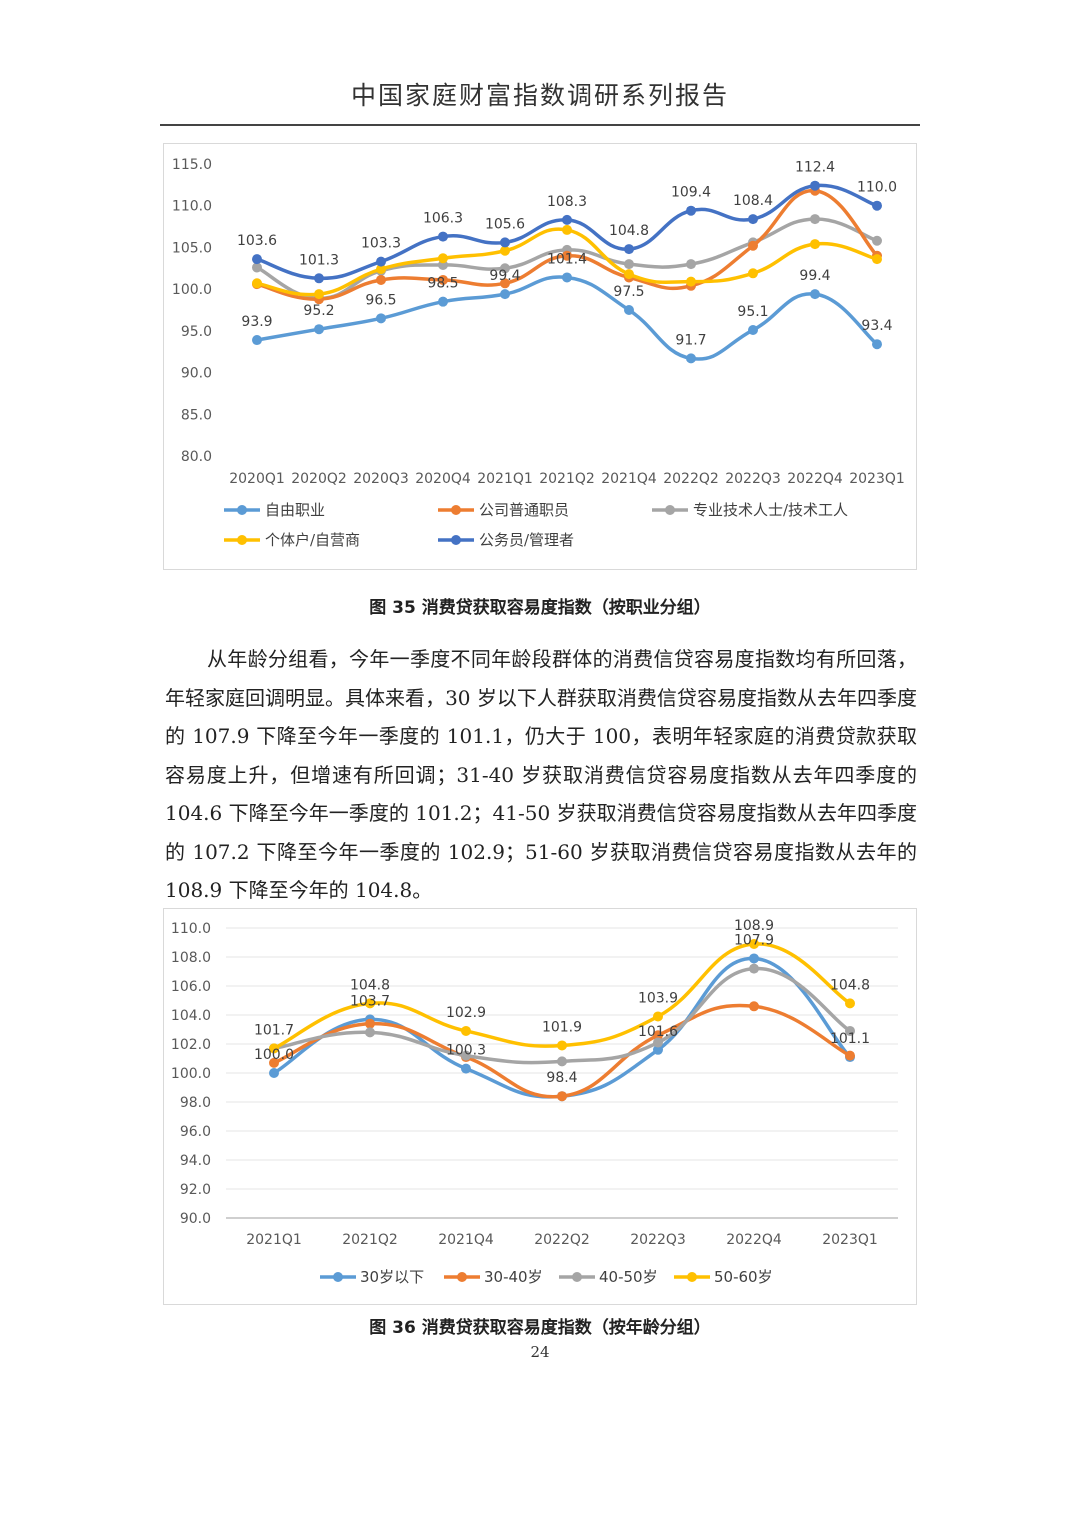 The height and width of the screenshot is (1527, 1080). I want to click on data-label: 106.3, so click(443, 219).